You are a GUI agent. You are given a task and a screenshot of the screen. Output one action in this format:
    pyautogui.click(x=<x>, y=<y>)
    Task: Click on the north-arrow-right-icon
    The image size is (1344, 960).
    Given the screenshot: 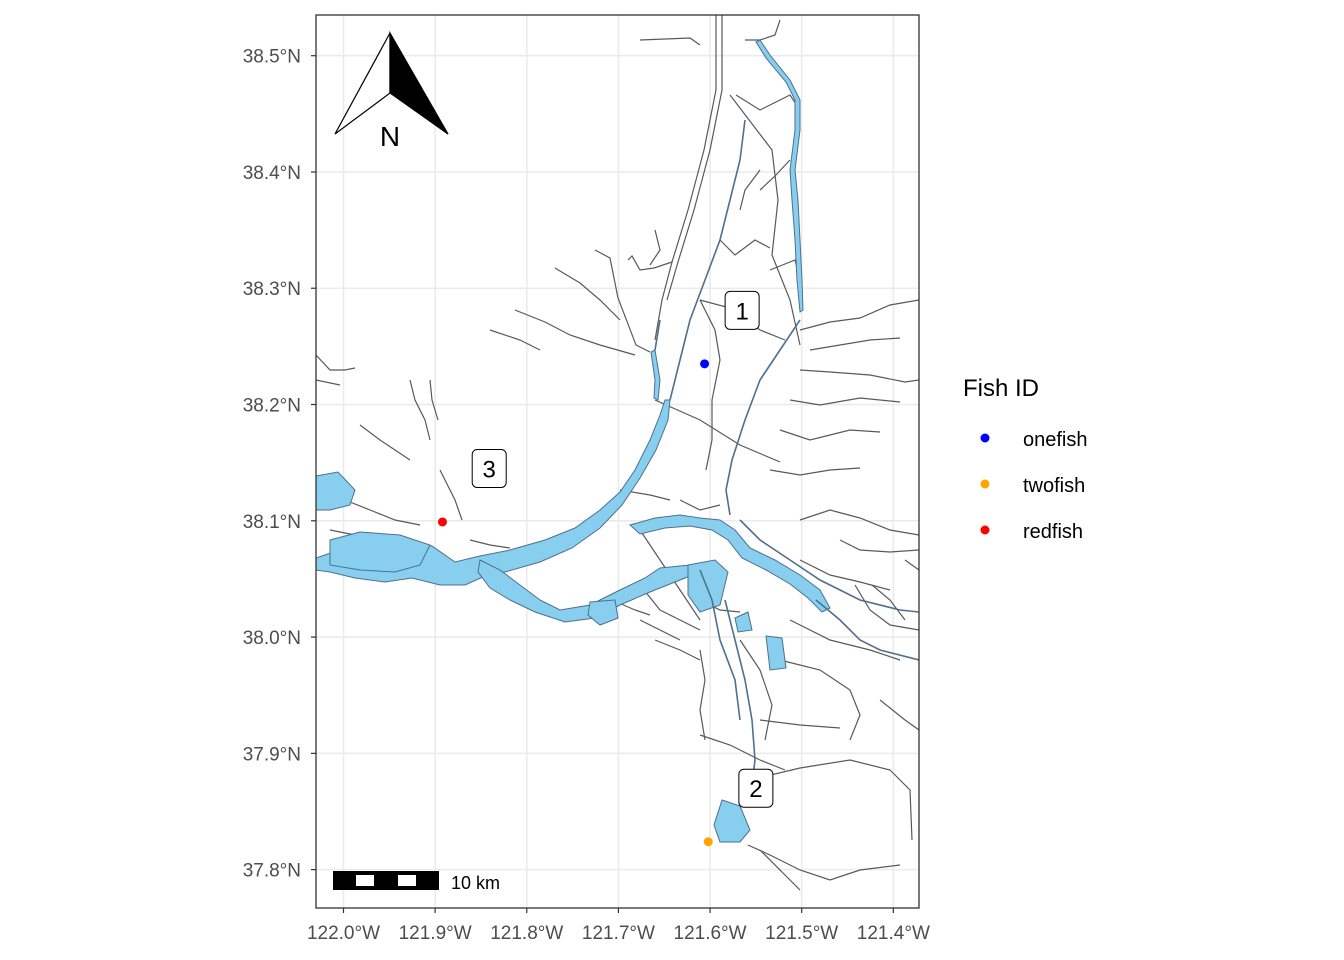 What is the action you would take?
    pyautogui.click(x=419, y=82)
    